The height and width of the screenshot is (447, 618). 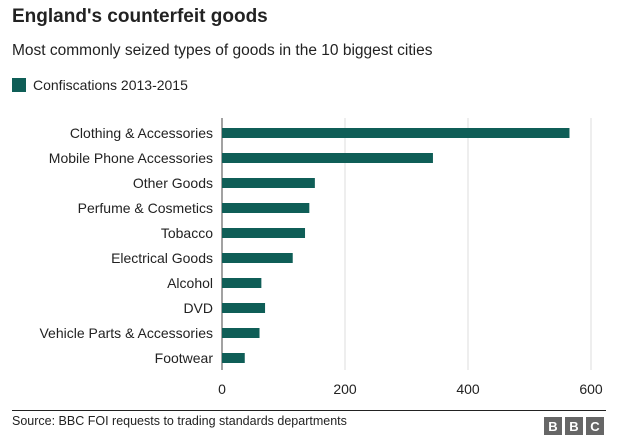 I want to click on category-label-2: Other Goods, so click(x=173, y=183).